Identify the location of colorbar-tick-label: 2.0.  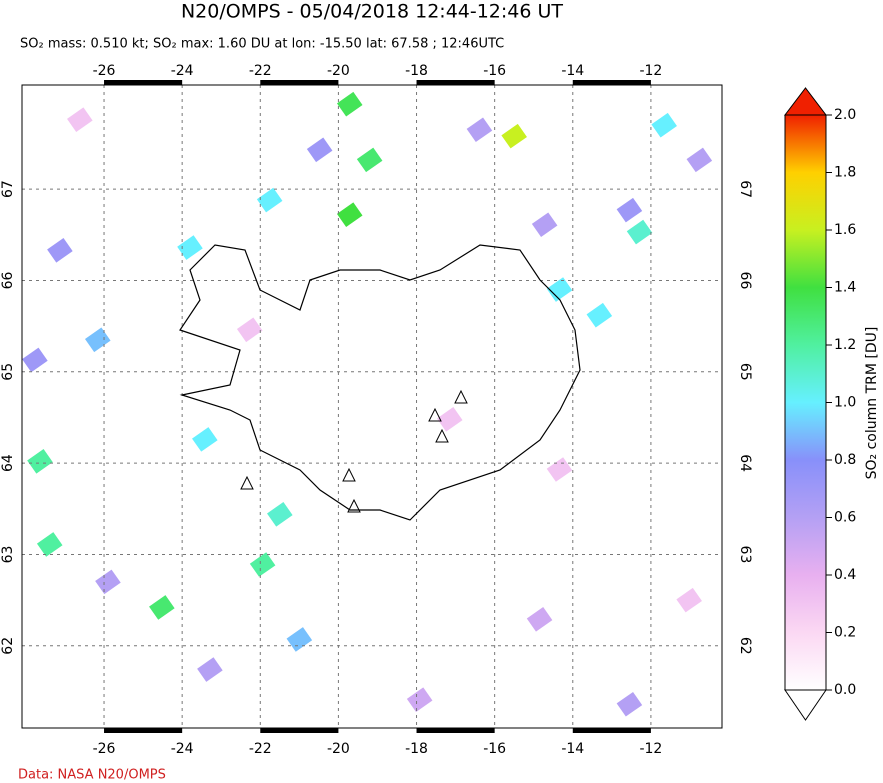
(845, 115).